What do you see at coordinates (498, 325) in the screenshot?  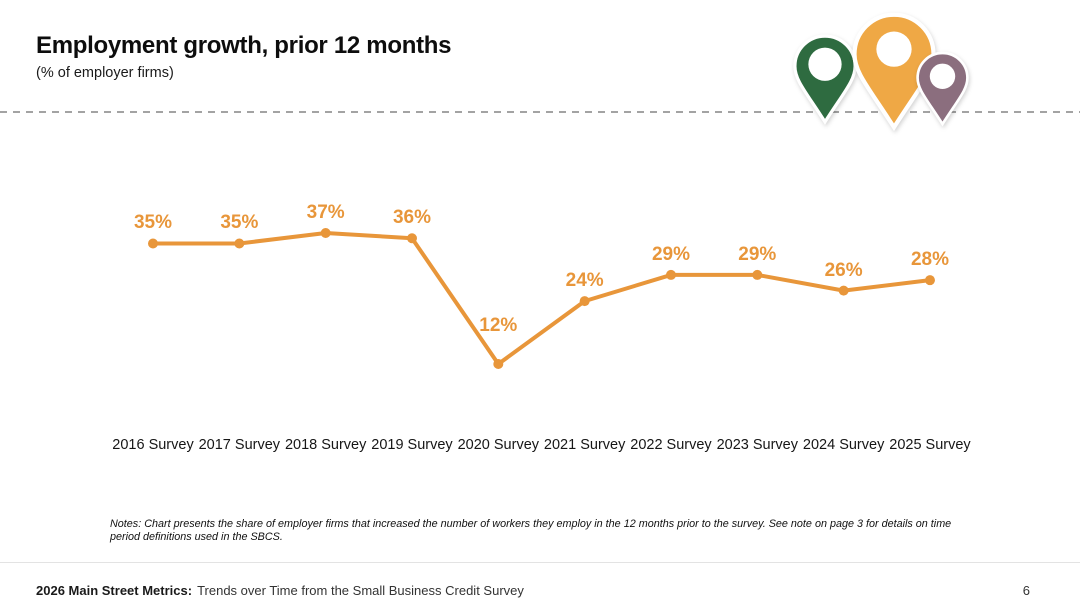 I see `data-point-label: 12%` at bounding box center [498, 325].